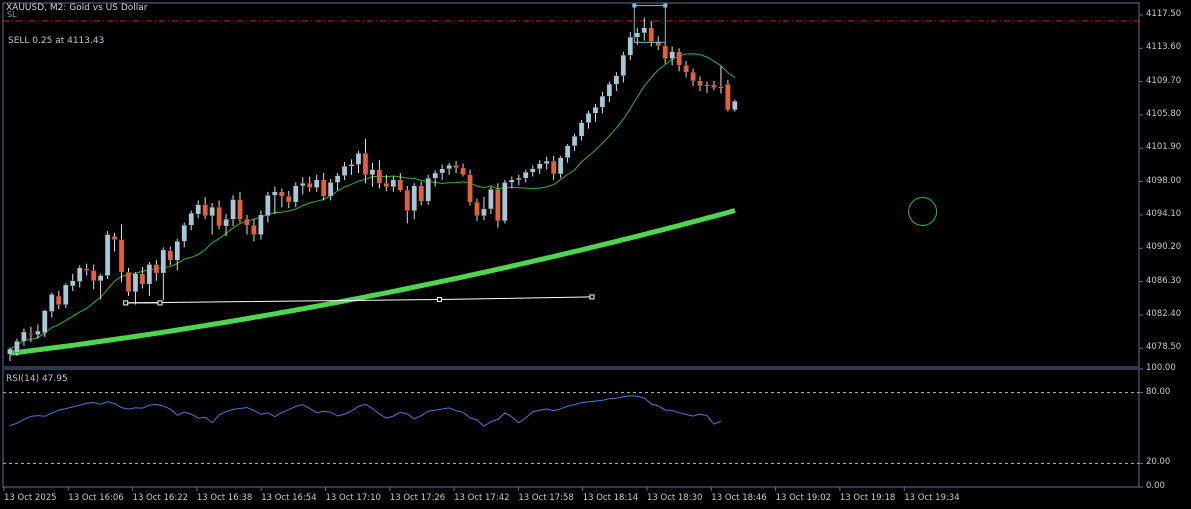  I want to click on trendline-anchor, so click(160, 303).